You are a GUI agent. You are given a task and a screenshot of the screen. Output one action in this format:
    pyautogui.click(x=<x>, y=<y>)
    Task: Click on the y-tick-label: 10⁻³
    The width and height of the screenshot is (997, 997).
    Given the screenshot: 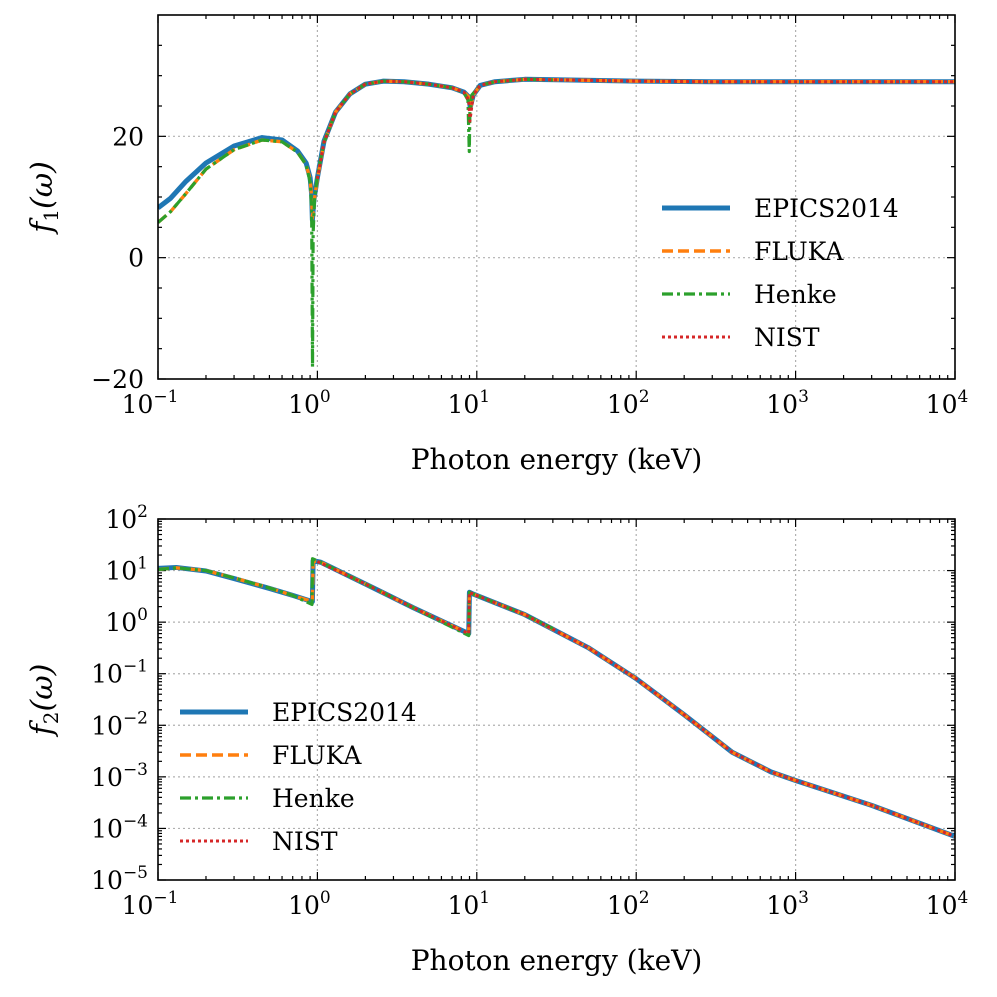 What is the action you would take?
    pyautogui.click(x=119, y=776)
    